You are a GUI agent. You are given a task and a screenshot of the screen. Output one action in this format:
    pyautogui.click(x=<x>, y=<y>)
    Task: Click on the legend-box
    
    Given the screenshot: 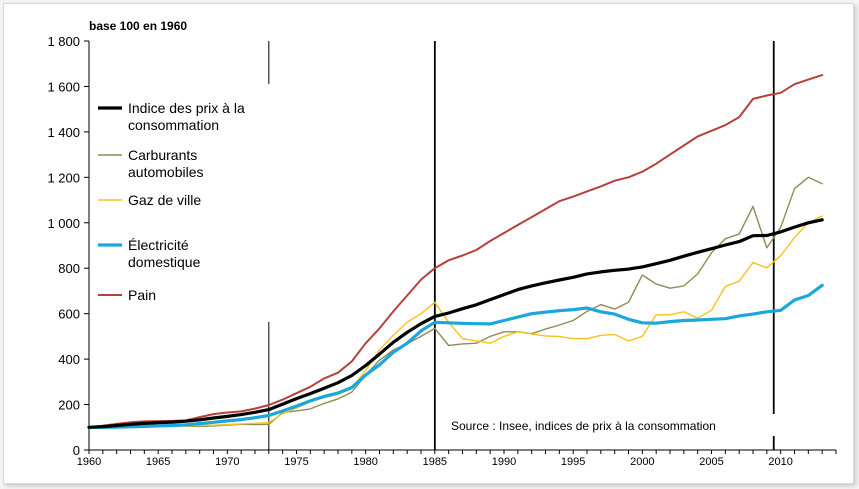 What is the action you would take?
    pyautogui.click(x=182, y=203)
    